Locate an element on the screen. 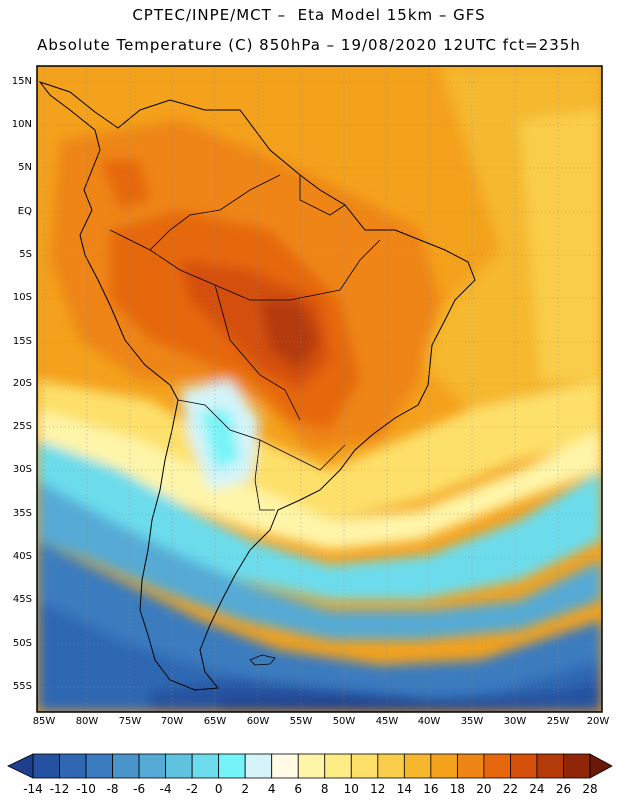 The height and width of the screenshot is (800, 618). colorbar-label: 16 is located at coordinates (431, 789).